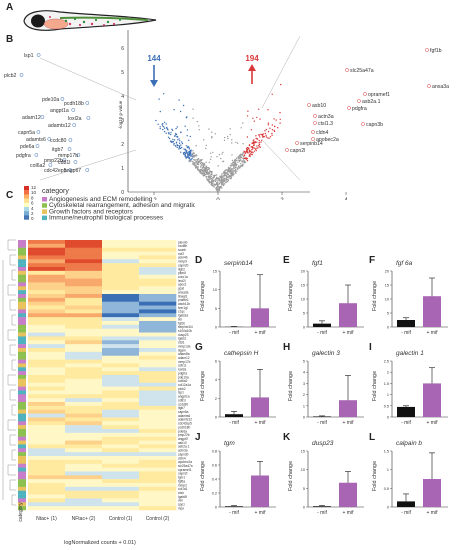 This screenshot has width=456, height=550. Describe the element at coordinates (326, 353) in the screenshot. I see `bar-chart-gene-title: galectin 3` at that location.